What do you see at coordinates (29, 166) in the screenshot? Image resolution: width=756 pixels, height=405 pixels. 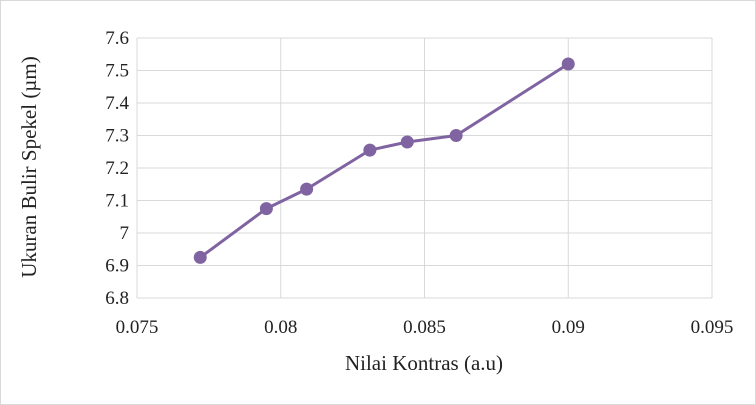 I see `y-axis-title: Ukuran Bulir Spekel (µm)` at bounding box center [29, 166].